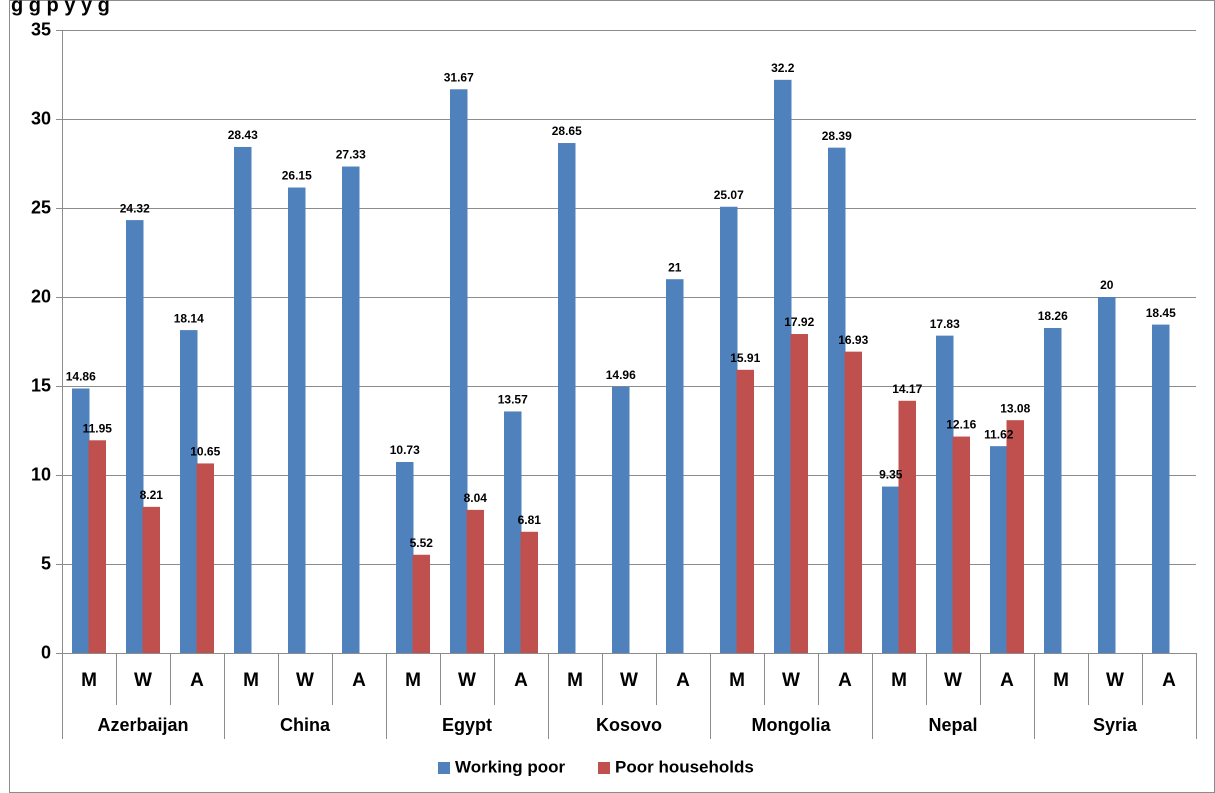 The image size is (1215, 793). What do you see at coordinates (945, 324) in the screenshot?
I see `data-label: 17.83` at bounding box center [945, 324].